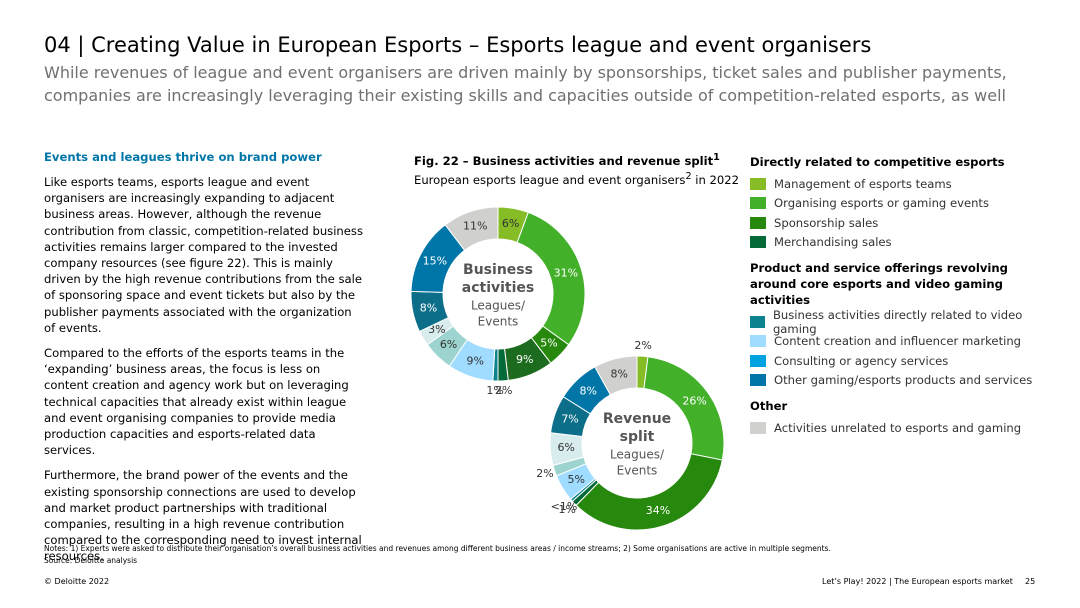 This screenshot has height=608, width=1080. Describe the element at coordinates (863, 183) in the screenshot. I see `legend-label: Management of esports teams` at that location.